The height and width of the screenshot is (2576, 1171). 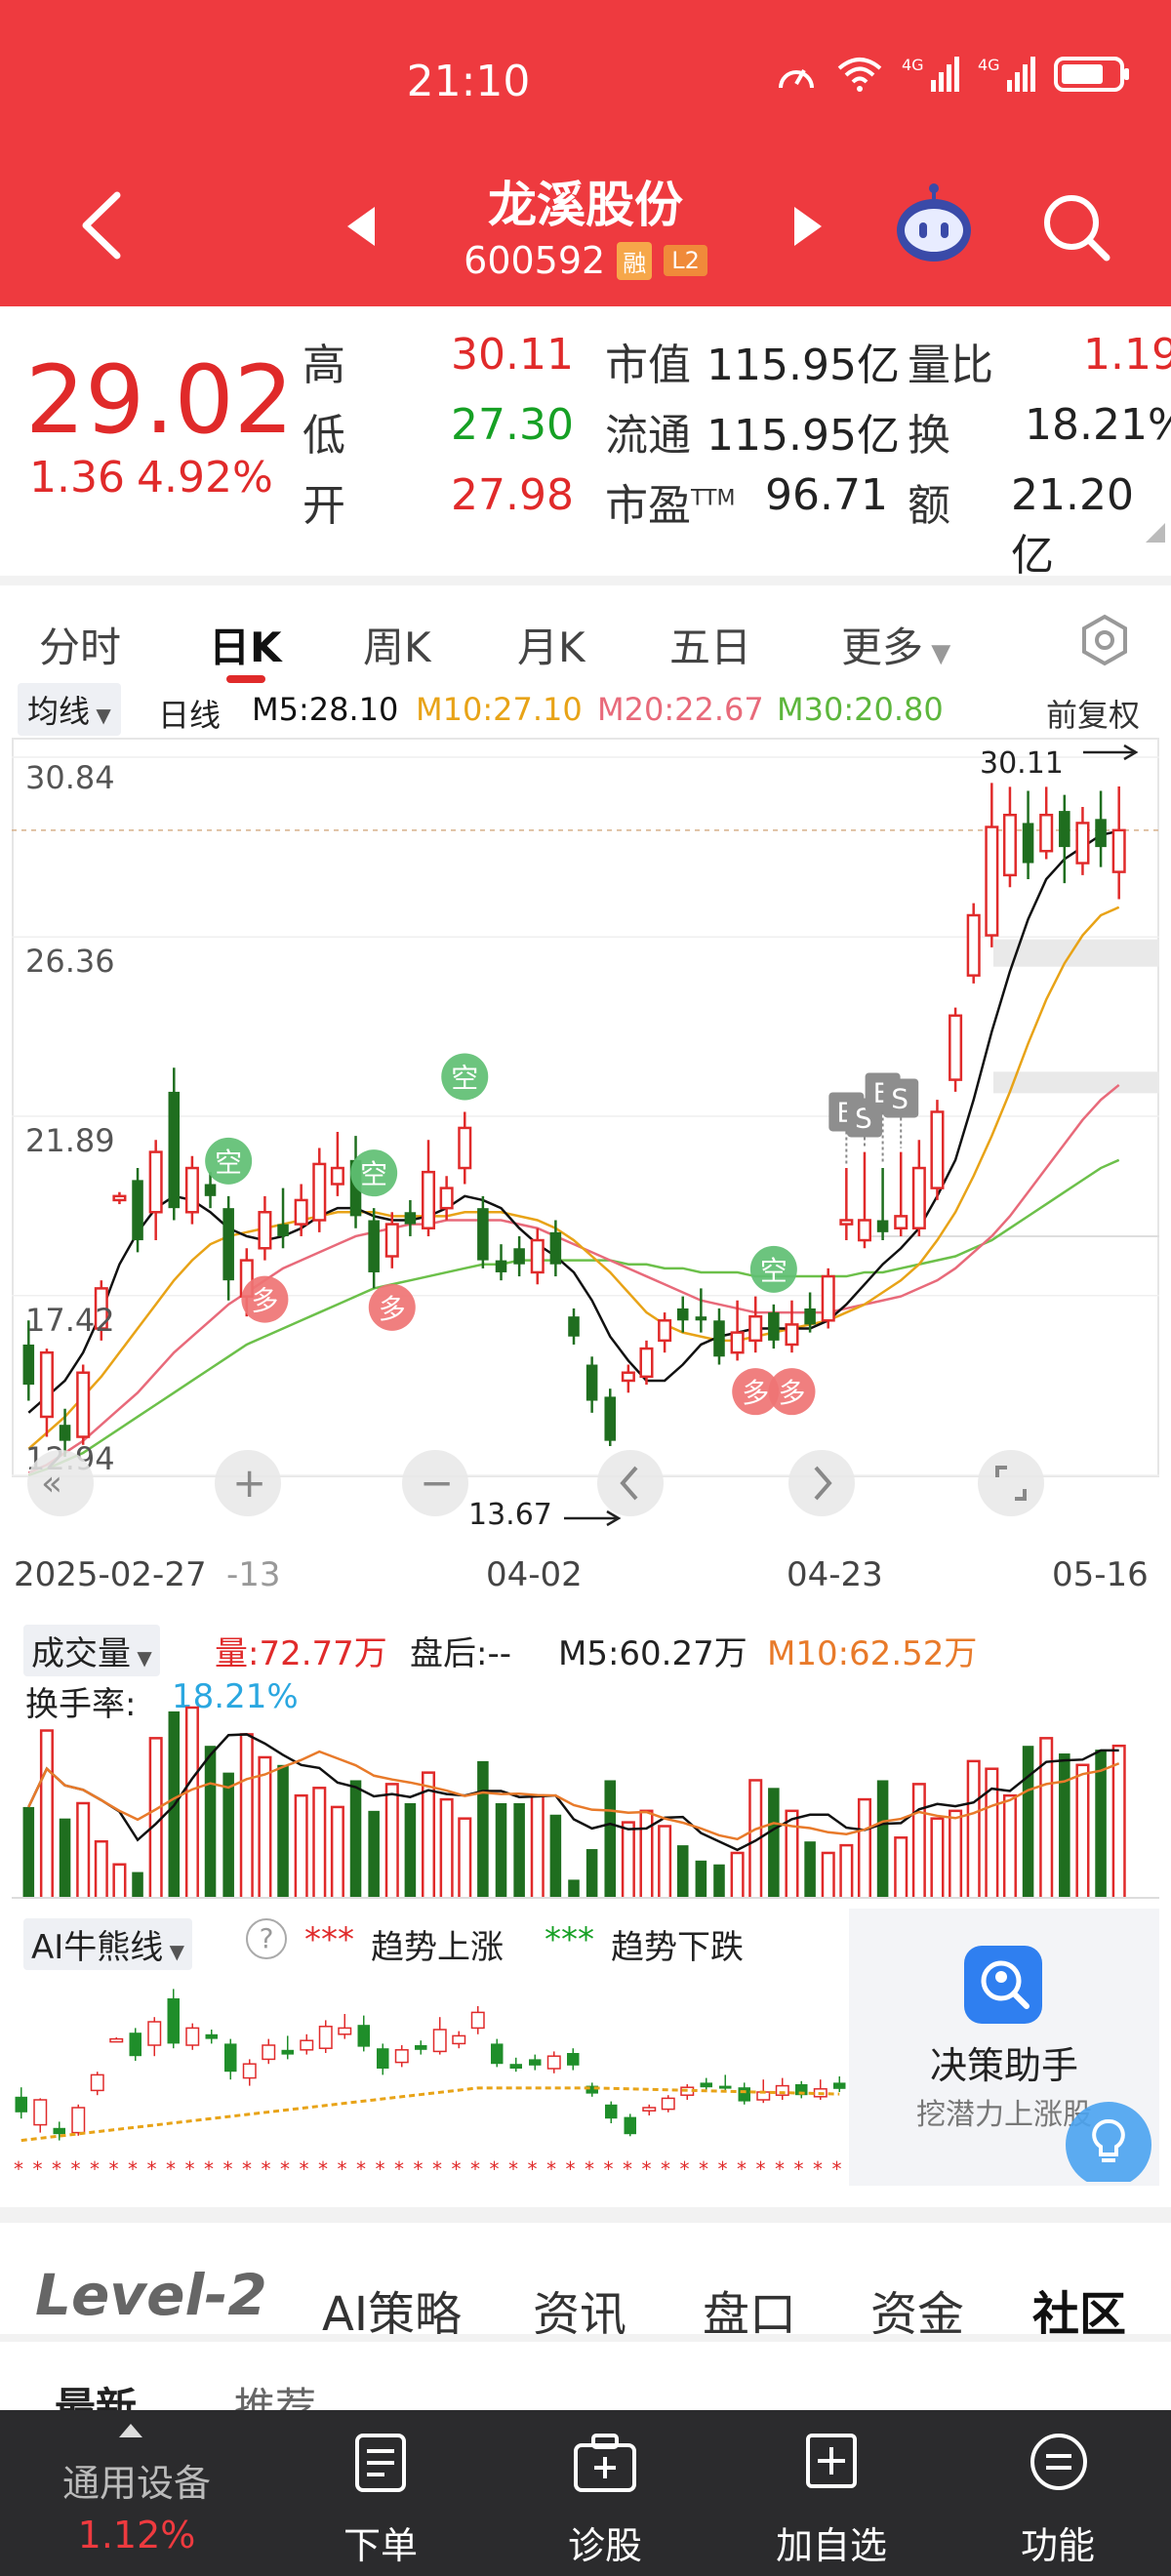 I want to click on device-indicator: 通用设备 1.12%, so click(x=136, y=2493).